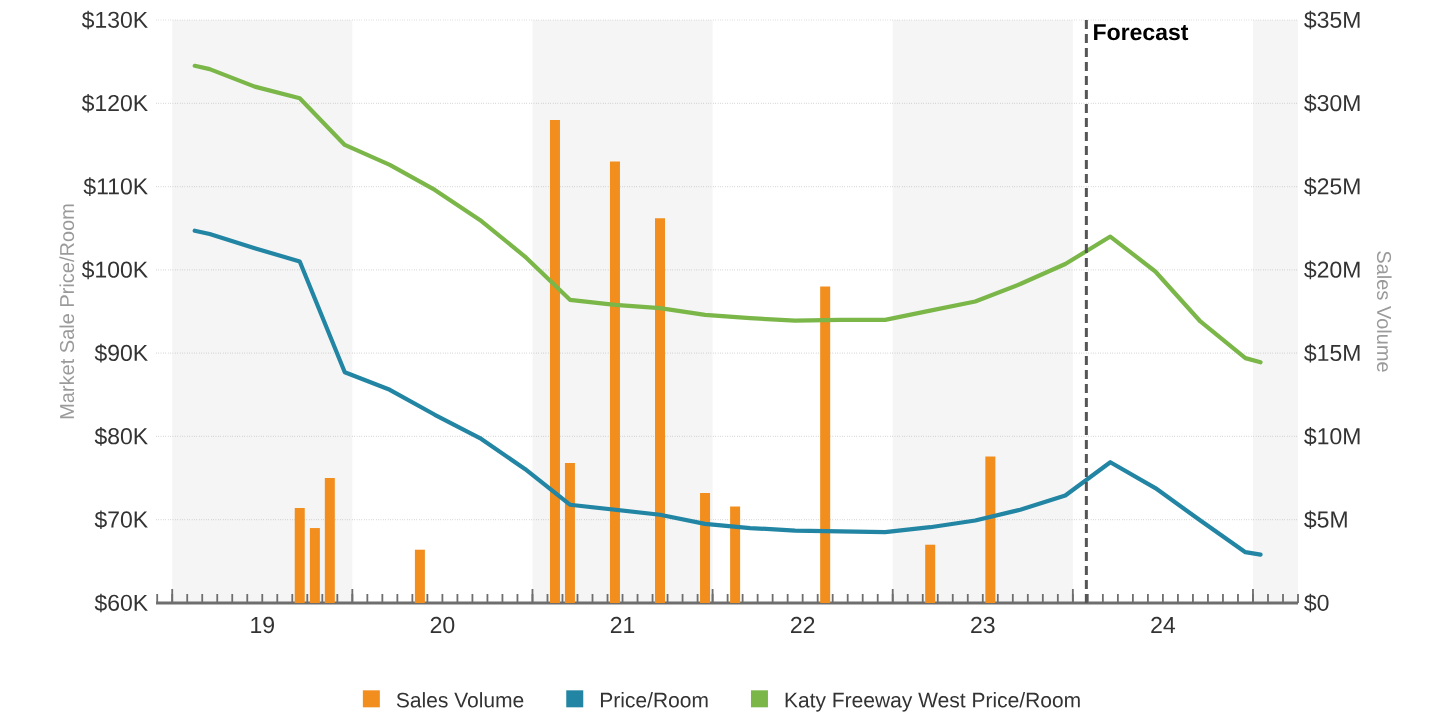 This screenshot has width=1444, height=717. Describe the element at coordinates (1332, 20) in the screenshot. I see `y2-tick-label: $35M` at that location.